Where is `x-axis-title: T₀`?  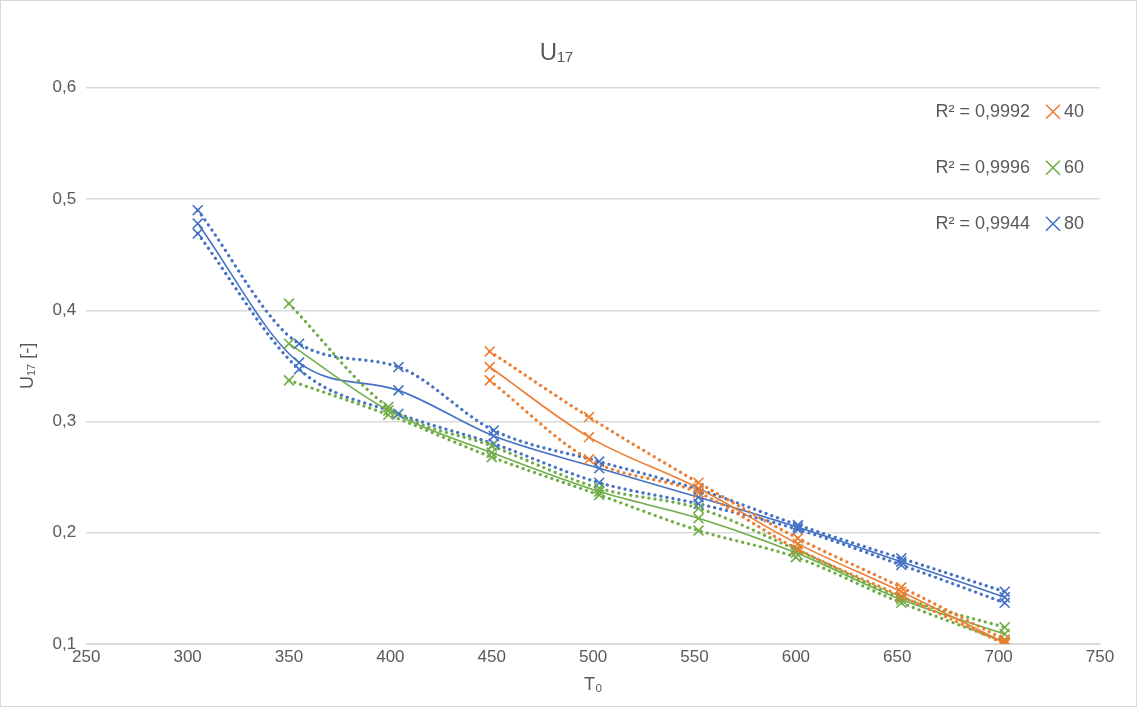 x-axis-title: T₀ is located at coordinates (593, 684).